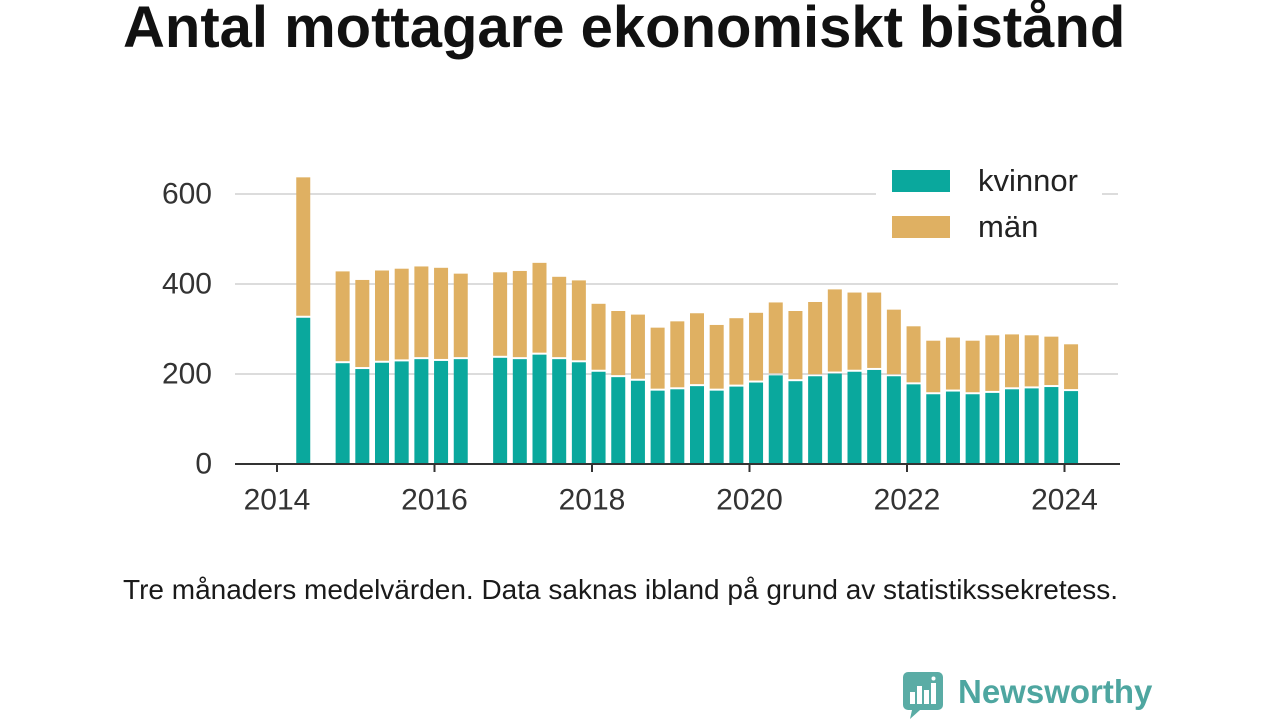 The image size is (1280, 725). I want to click on chart-title: Antal mottagare ekonomiskt bistånd, so click(624, 30).